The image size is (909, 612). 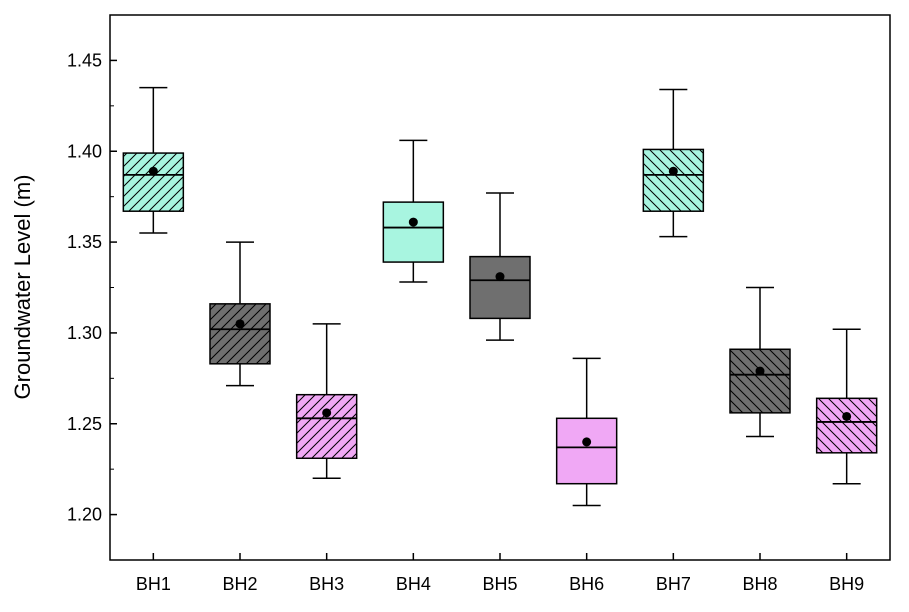 What do you see at coordinates (84, 242) in the screenshot?
I see `y-tick-label: 1.35` at bounding box center [84, 242].